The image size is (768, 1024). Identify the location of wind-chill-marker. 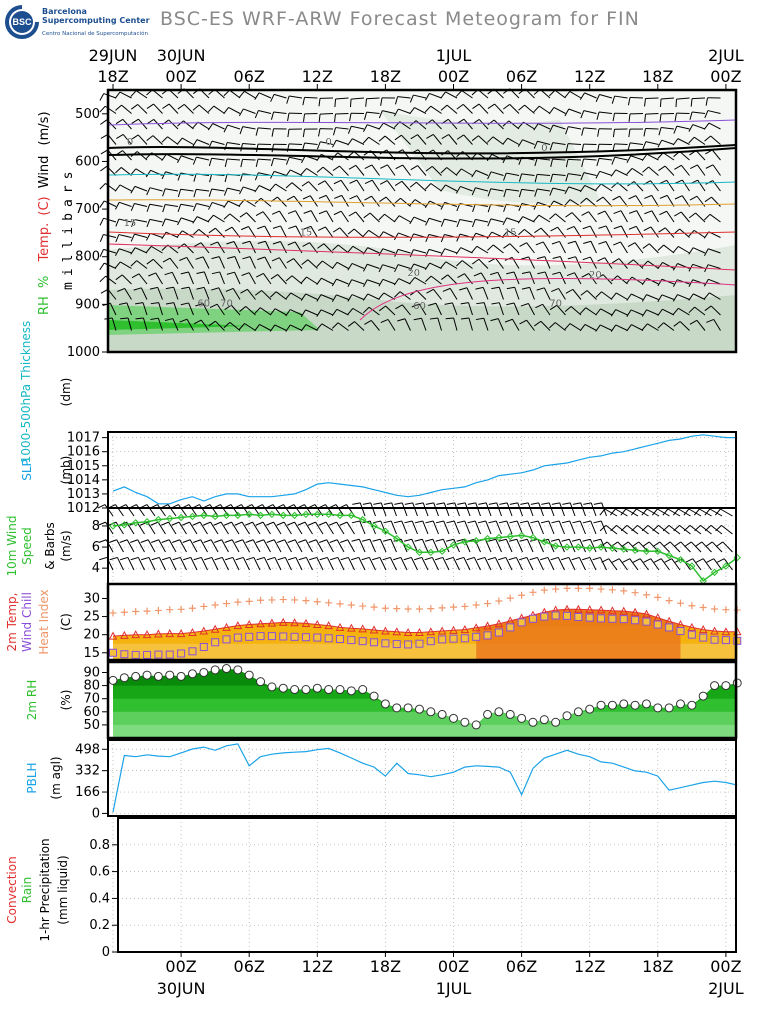
(691, 634).